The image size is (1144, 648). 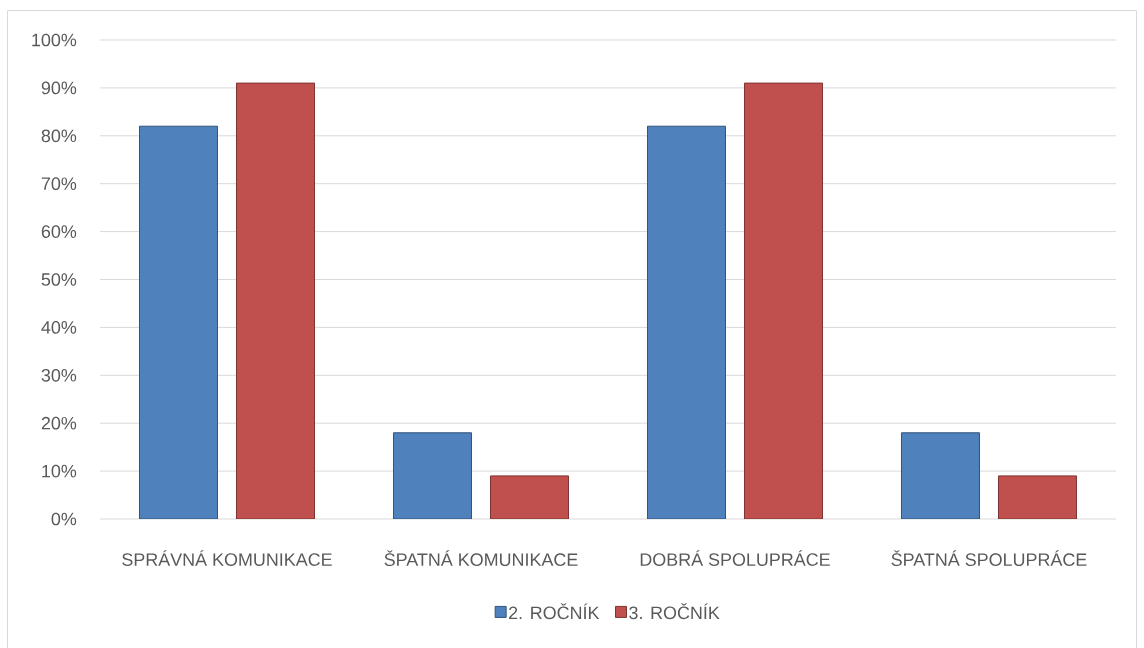 I want to click on legend-label: 3. ROČNÍK, so click(x=674, y=611).